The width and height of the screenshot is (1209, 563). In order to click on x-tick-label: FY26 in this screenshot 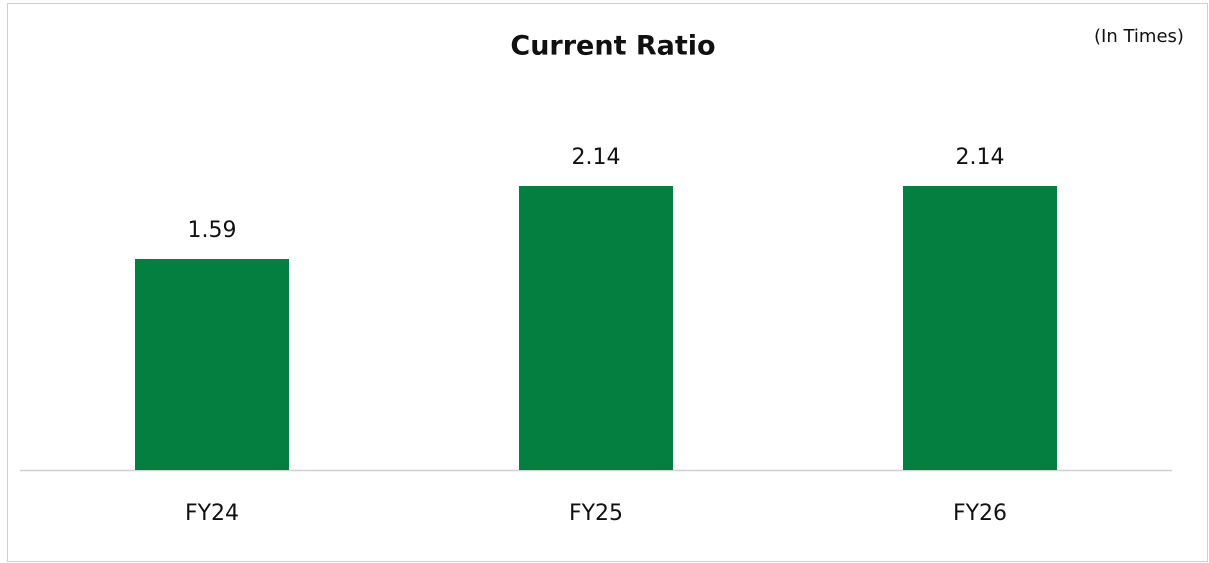, I will do `click(980, 513)`.